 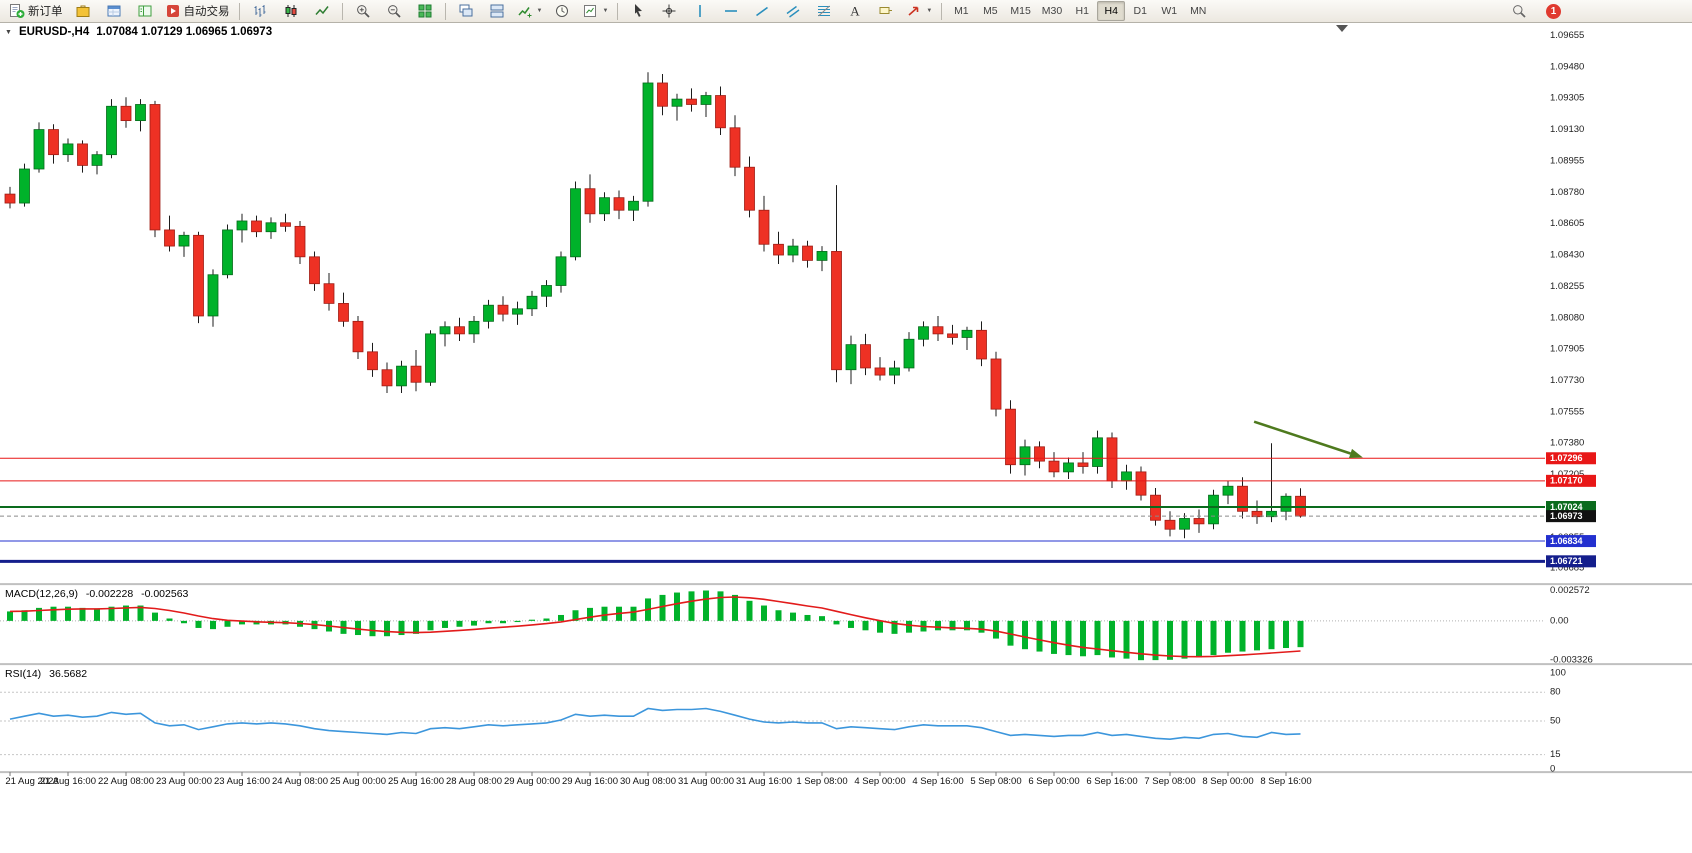 What do you see at coordinates (1566, 507) in the screenshot?
I see `svg-text: 1.07024` at bounding box center [1566, 507].